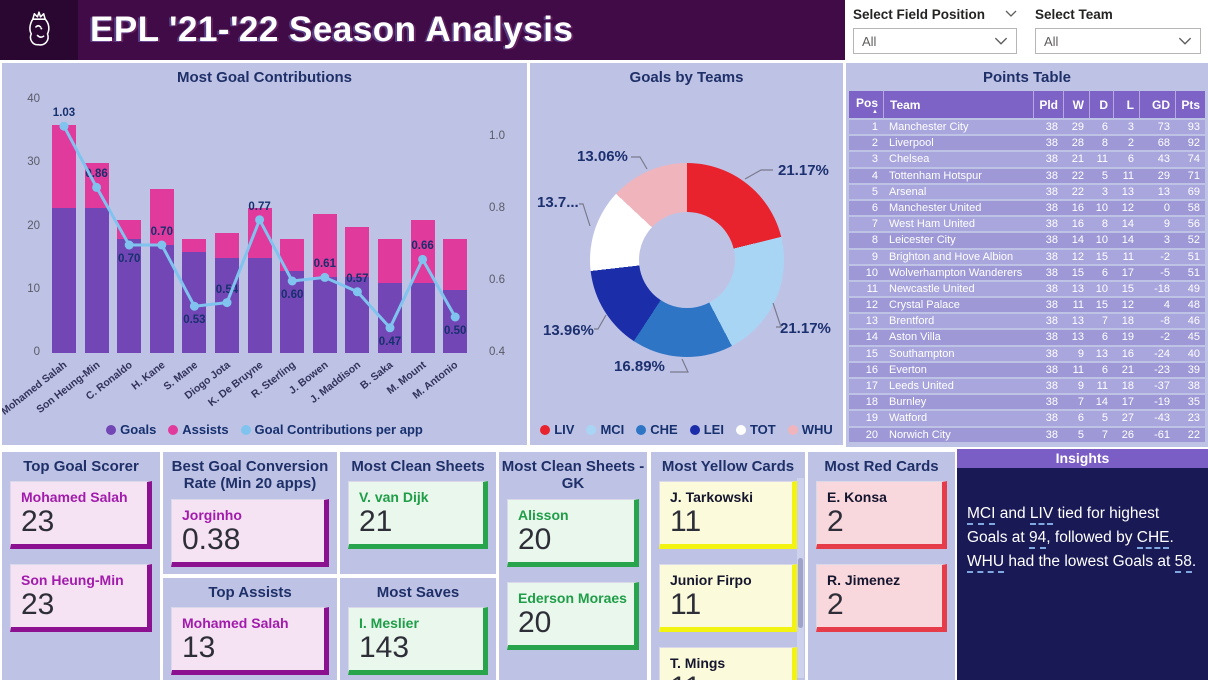  Describe the element at coordinates (932, 224) in the screenshot. I see `team-name-cell: West Ham United` at that location.